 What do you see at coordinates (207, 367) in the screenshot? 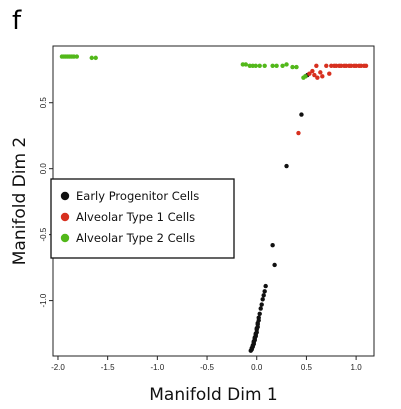
I see `x-tick-label: -0.5` at bounding box center [207, 367].